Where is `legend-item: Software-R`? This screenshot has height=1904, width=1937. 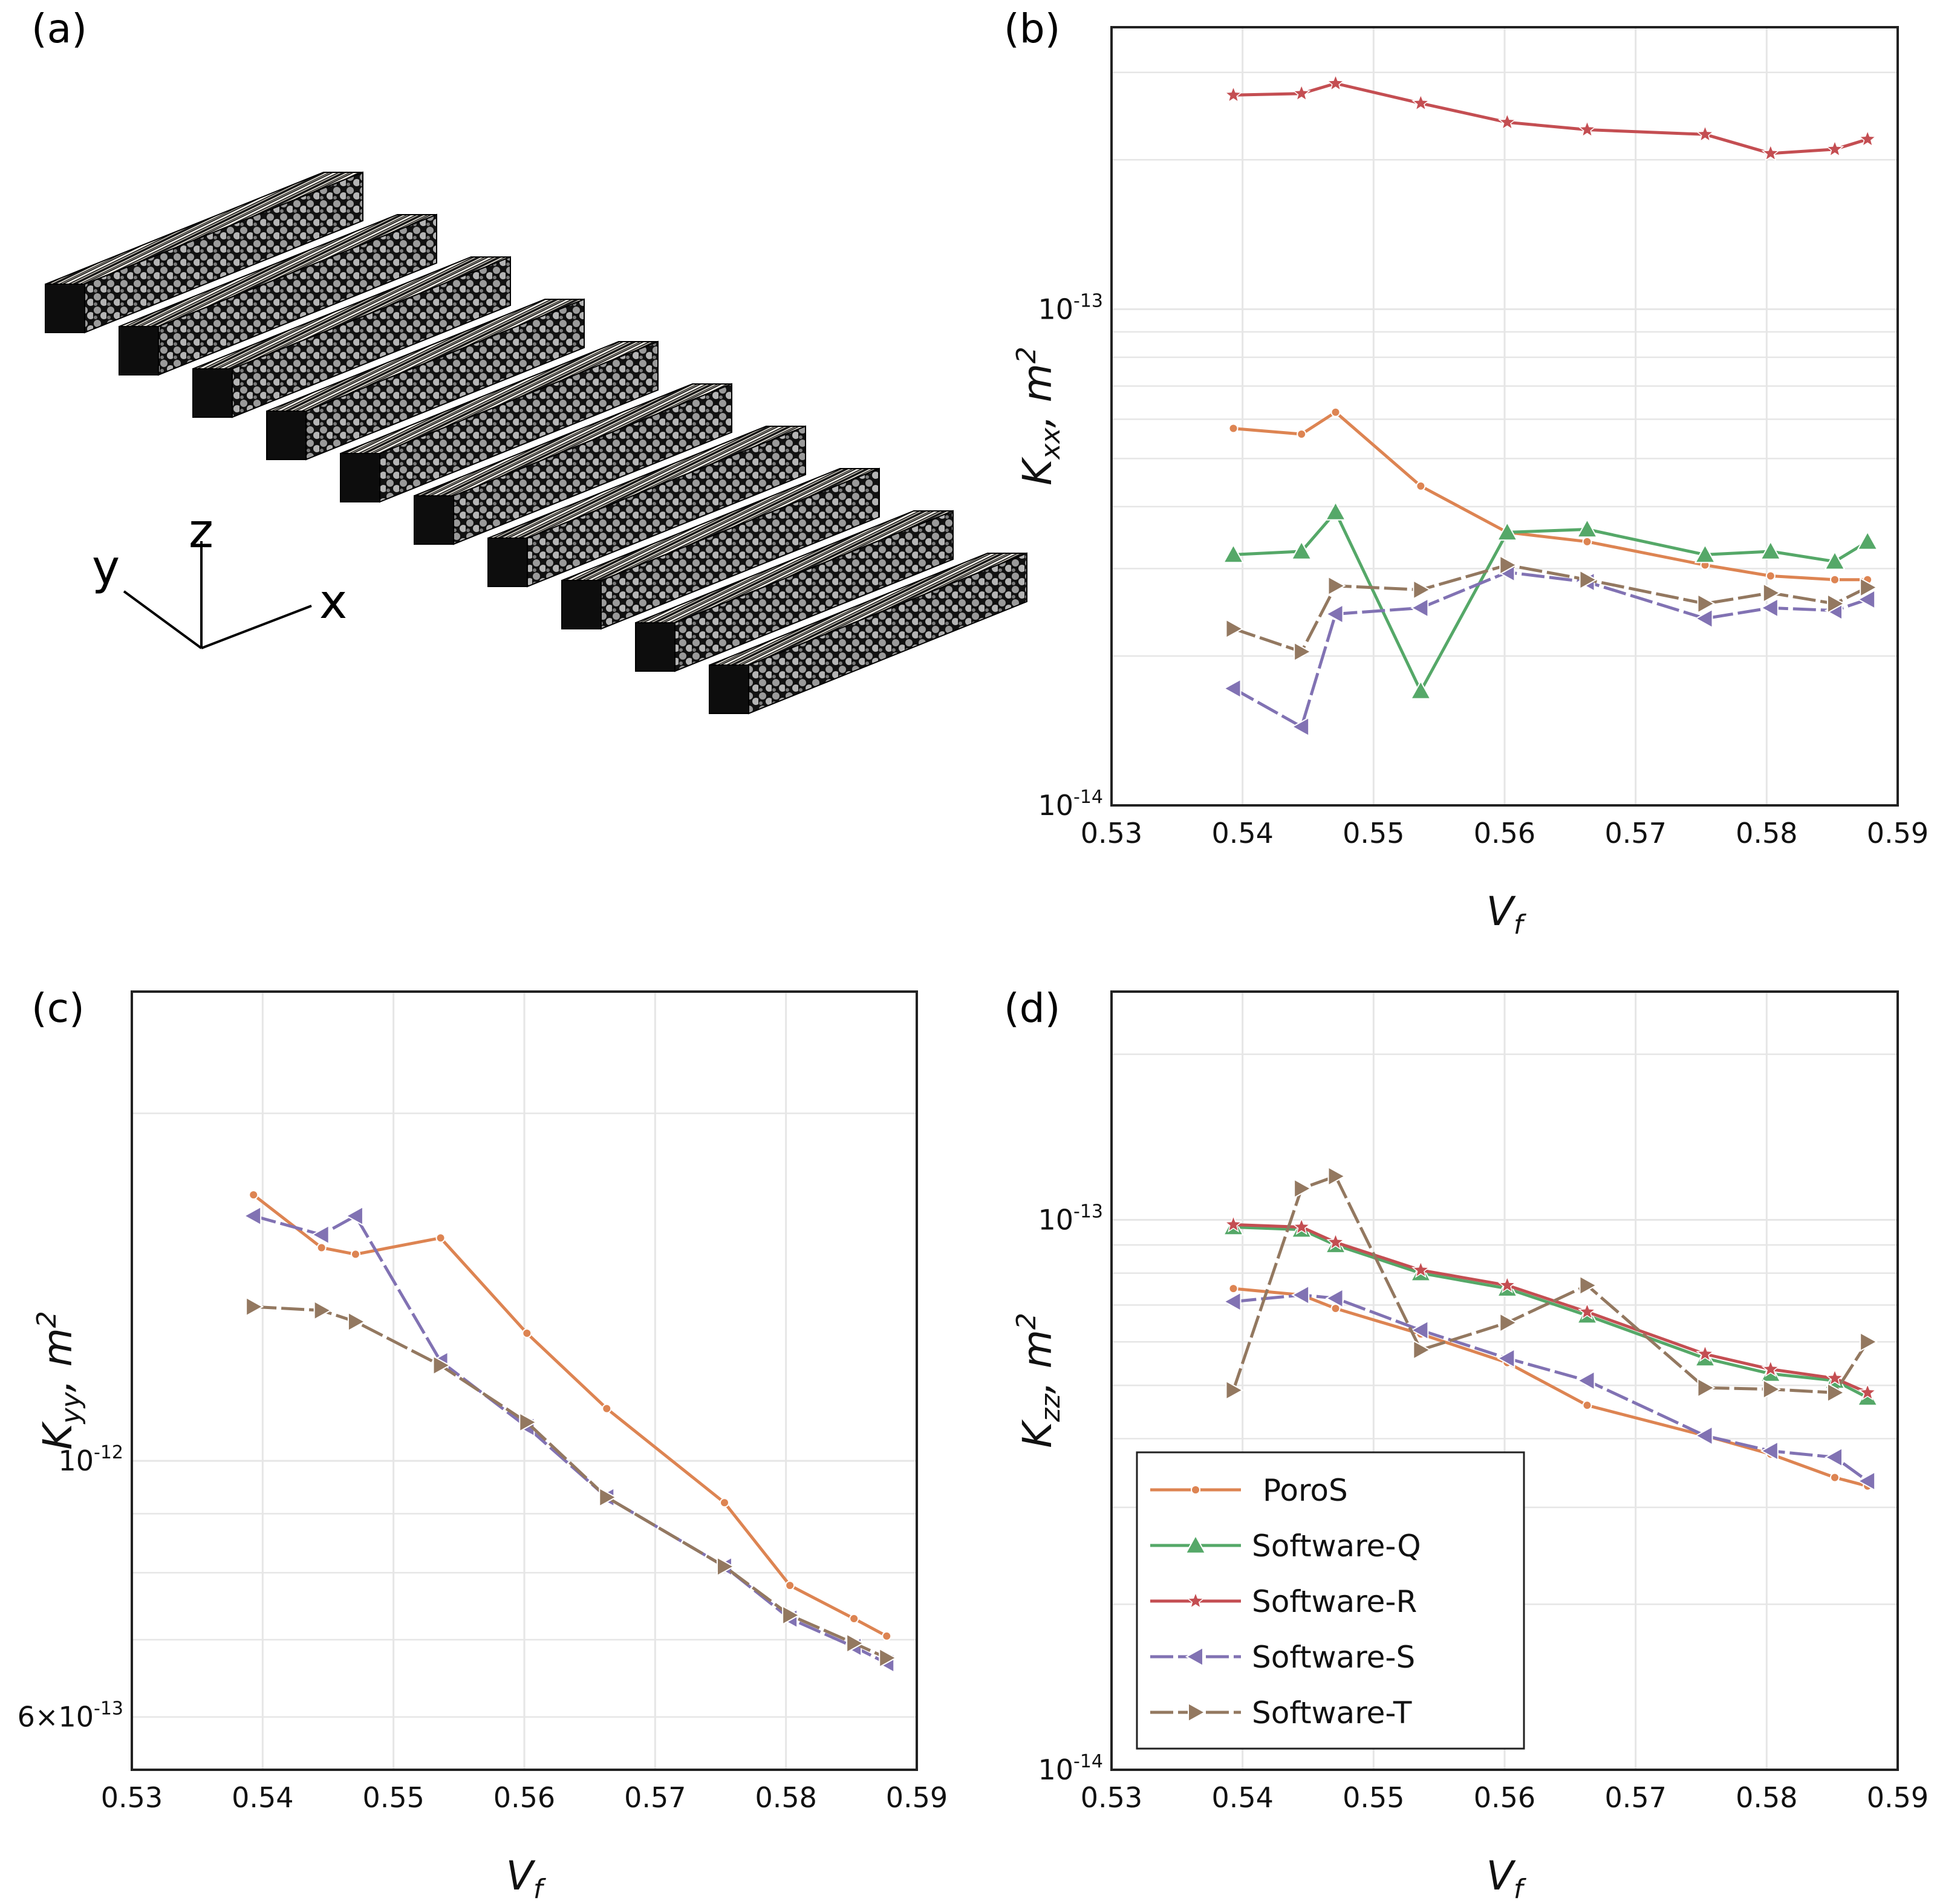 legend-item: Software-R is located at coordinates (1283, 1601).